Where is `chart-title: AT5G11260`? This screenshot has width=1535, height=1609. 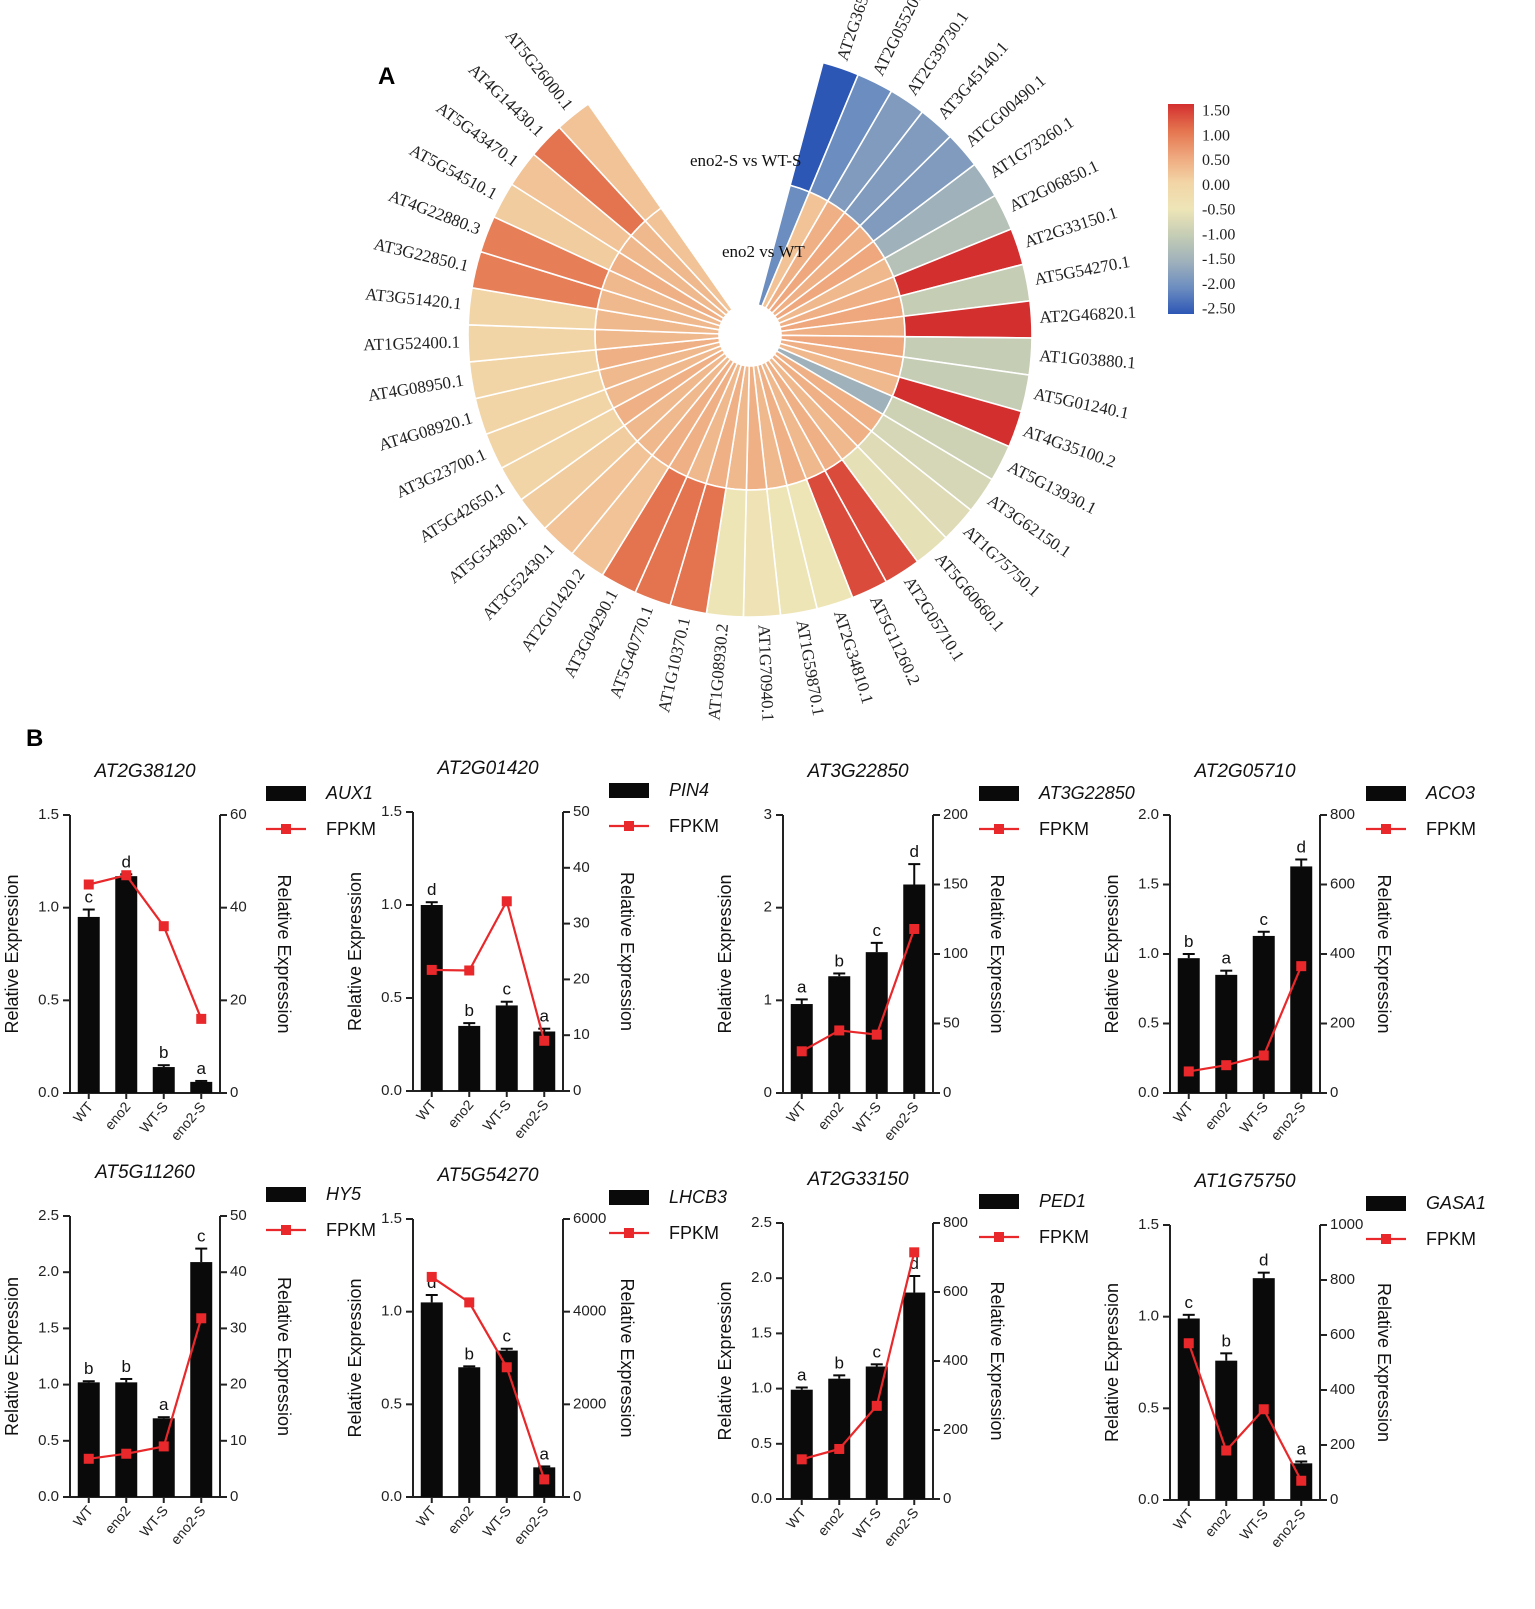 chart-title: AT5G11260 is located at coordinates (144, 1172).